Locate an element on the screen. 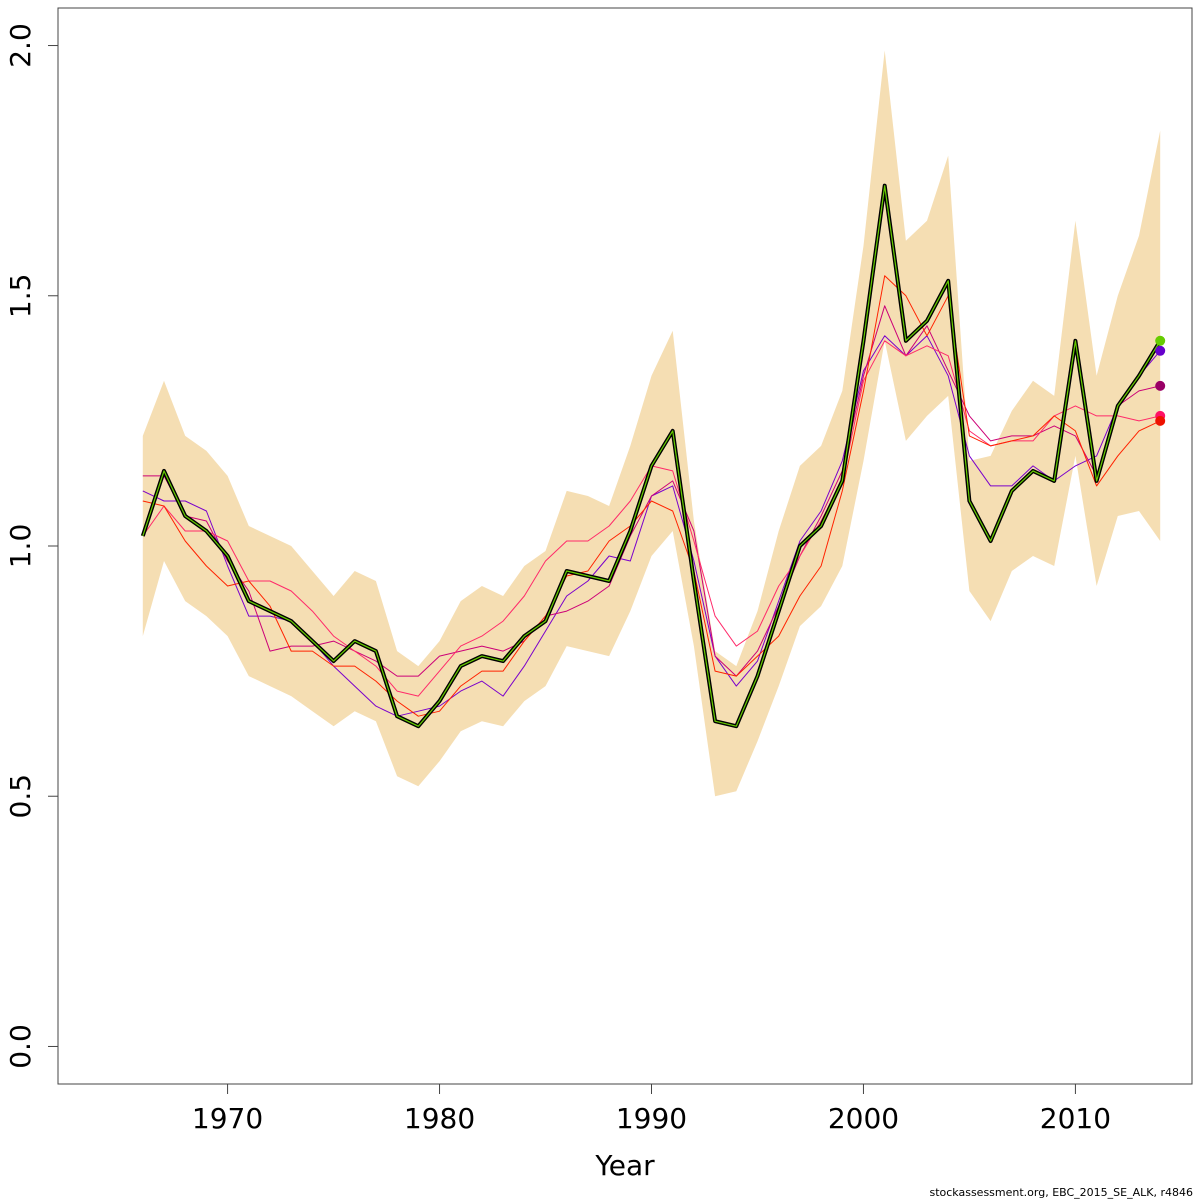 The width and height of the screenshot is (1200, 1204). x-tick-label: 1990 is located at coordinates (651, 1118).